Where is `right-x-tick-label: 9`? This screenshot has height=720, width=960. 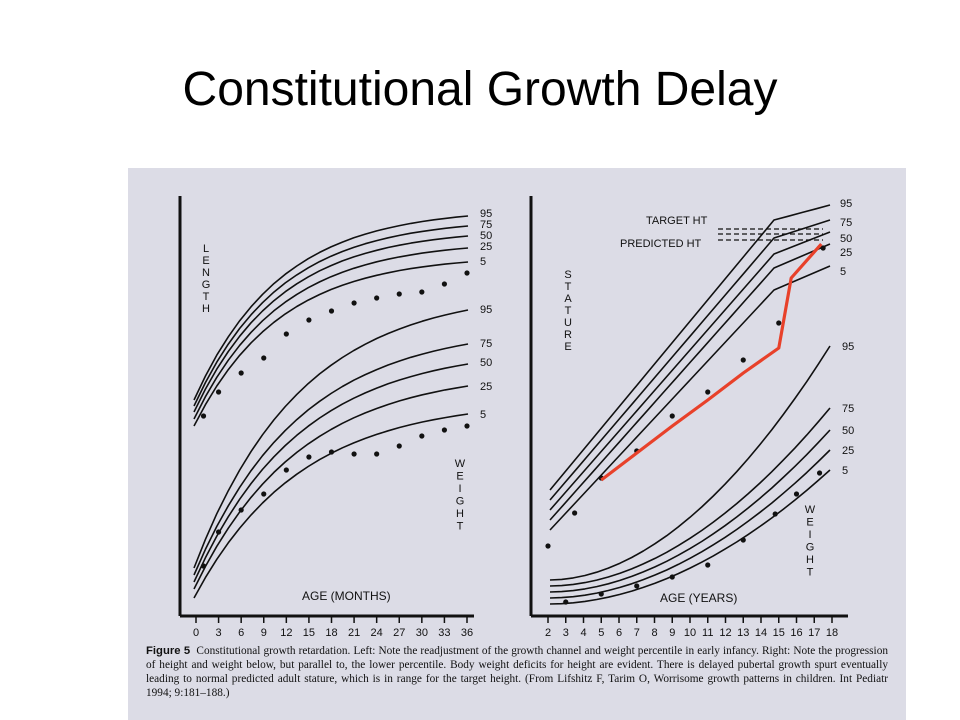
right-x-tick-label: 9 is located at coordinates (672, 633).